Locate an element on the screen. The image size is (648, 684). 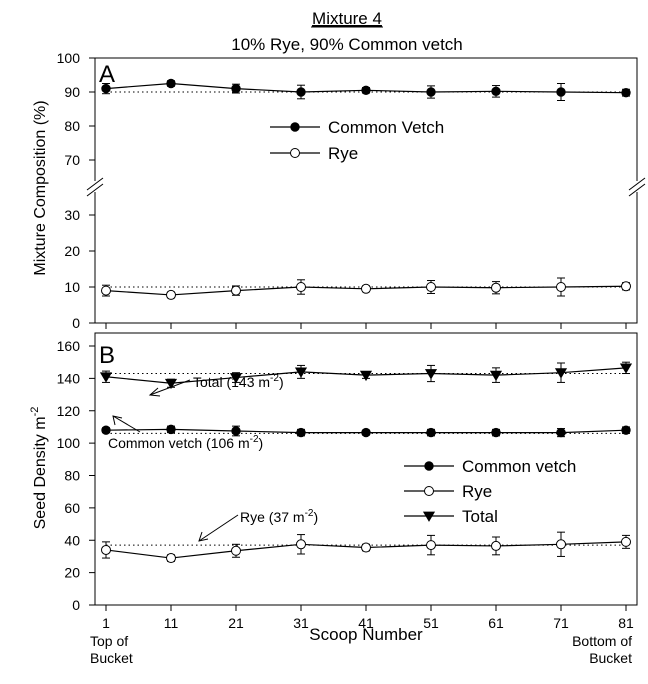
ref-label-rye-text: Rye (37 m is located at coordinates (272, 517).